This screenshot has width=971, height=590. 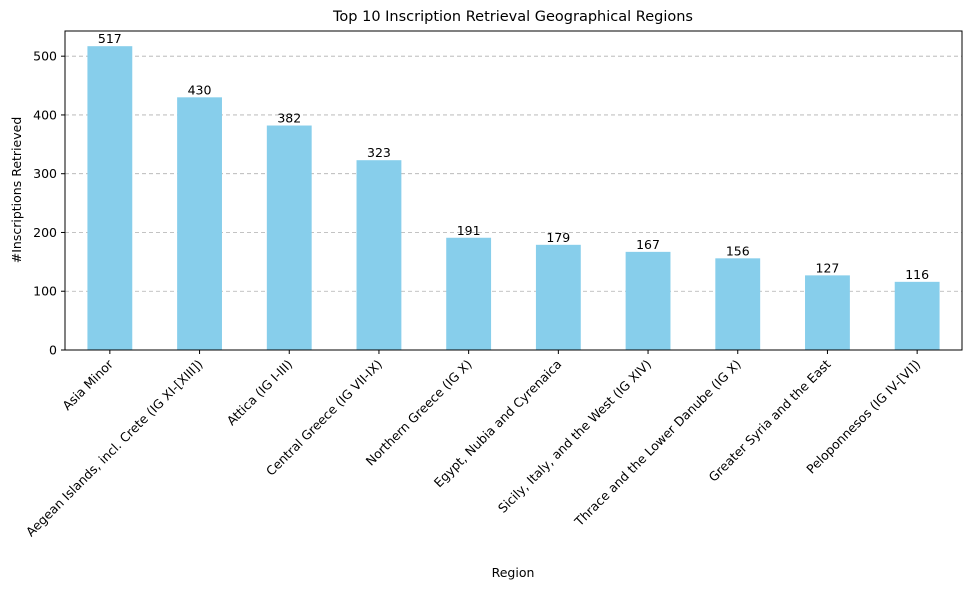 What do you see at coordinates (917, 274) in the screenshot?
I see `bar-value-label: 116` at bounding box center [917, 274].